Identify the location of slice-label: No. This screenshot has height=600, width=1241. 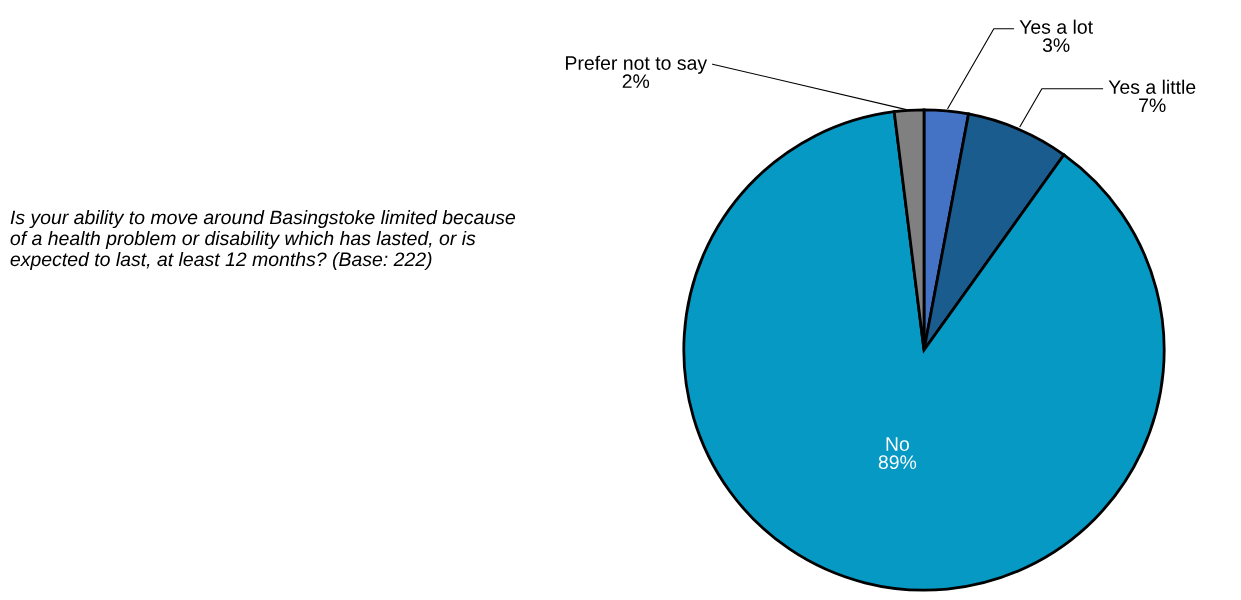
(897, 444).